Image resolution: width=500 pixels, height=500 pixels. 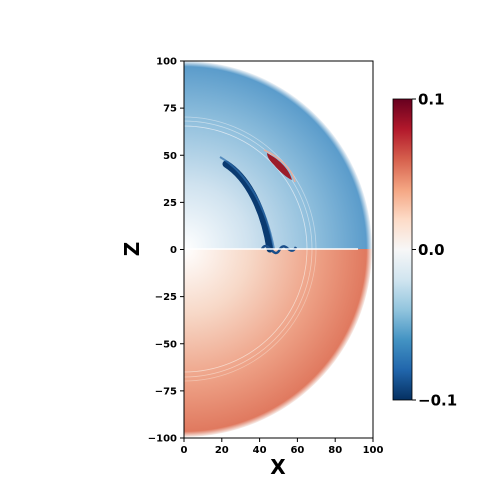 I want to click on x-tick-label: 0, so click(x=184, y=450).